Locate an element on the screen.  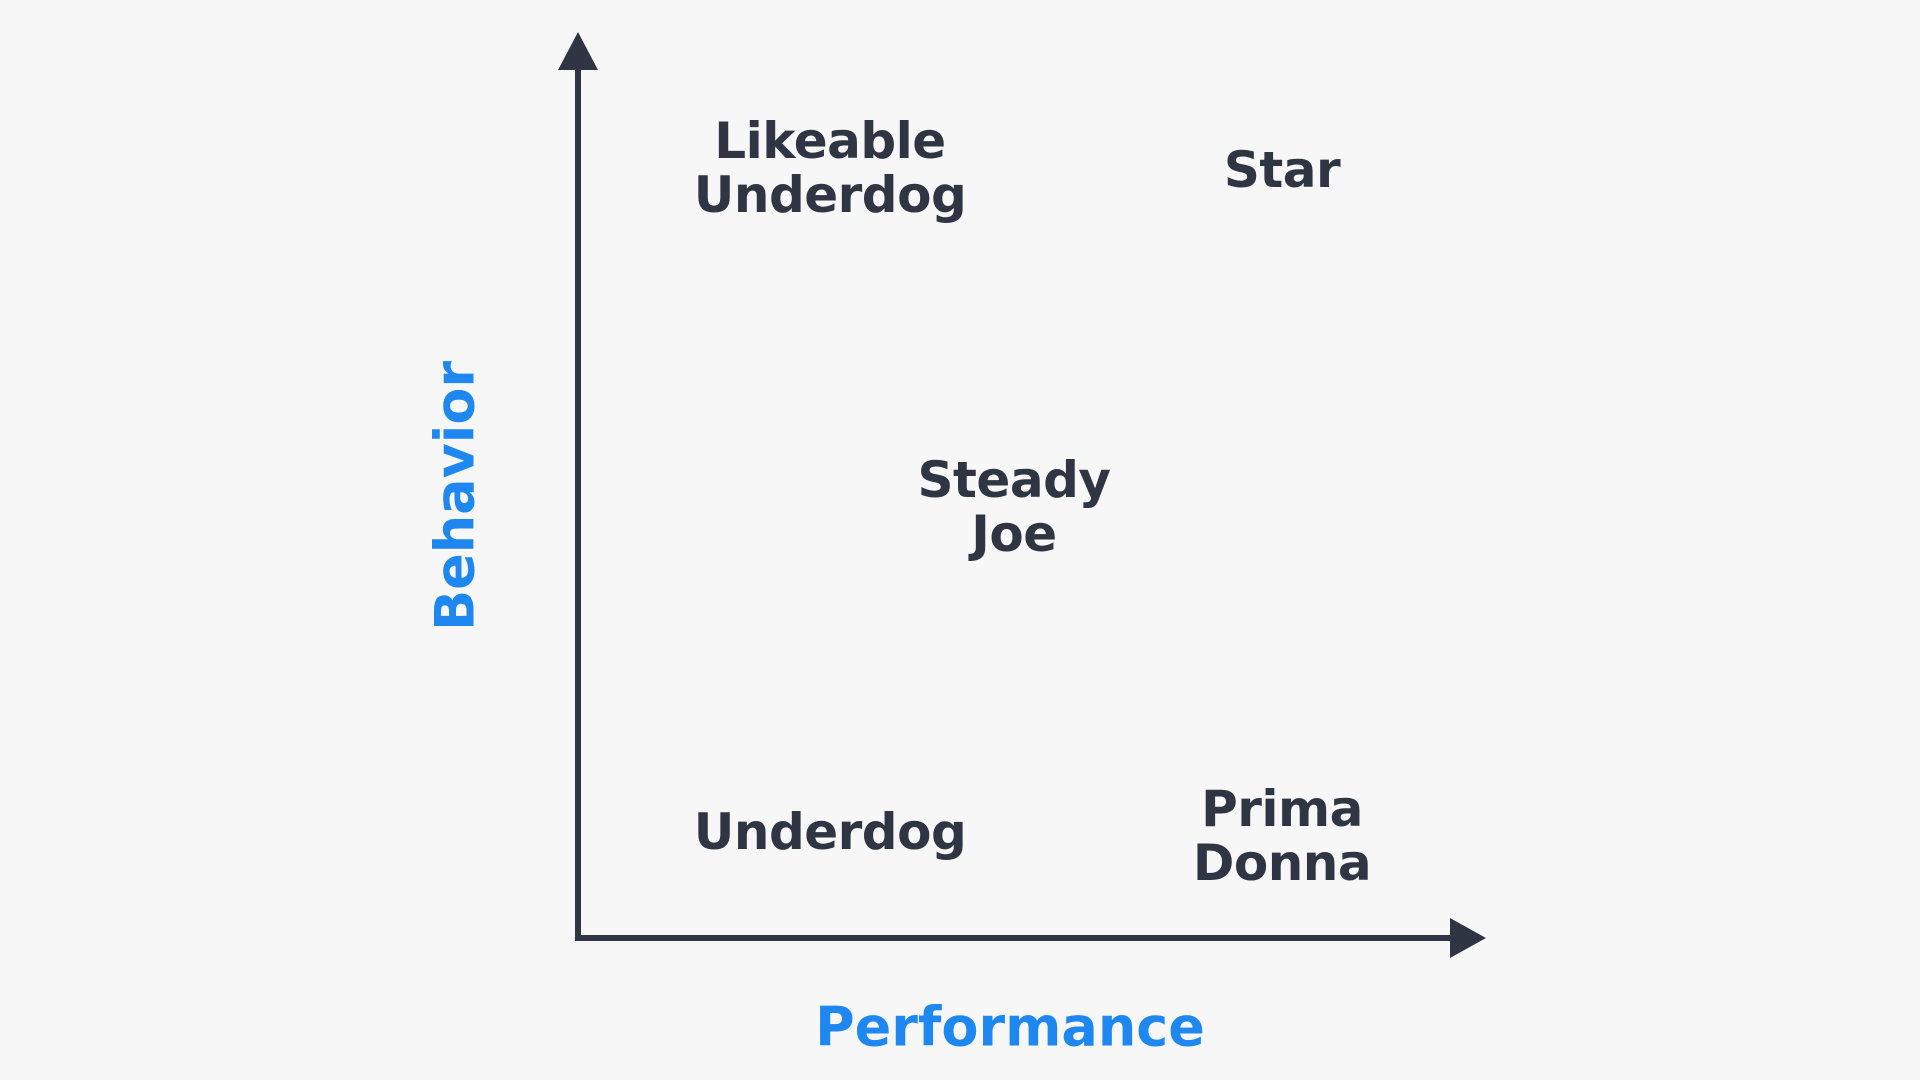
label-underdog-line-1: Underdog is located at coordinates (830, 832).